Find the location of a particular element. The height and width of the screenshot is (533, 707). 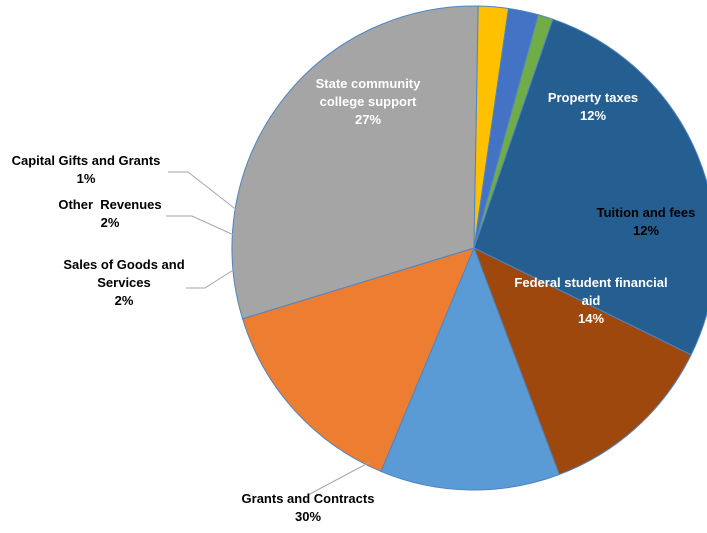

leader-line-grants-and-contracts is located at coordinates (339, 478).